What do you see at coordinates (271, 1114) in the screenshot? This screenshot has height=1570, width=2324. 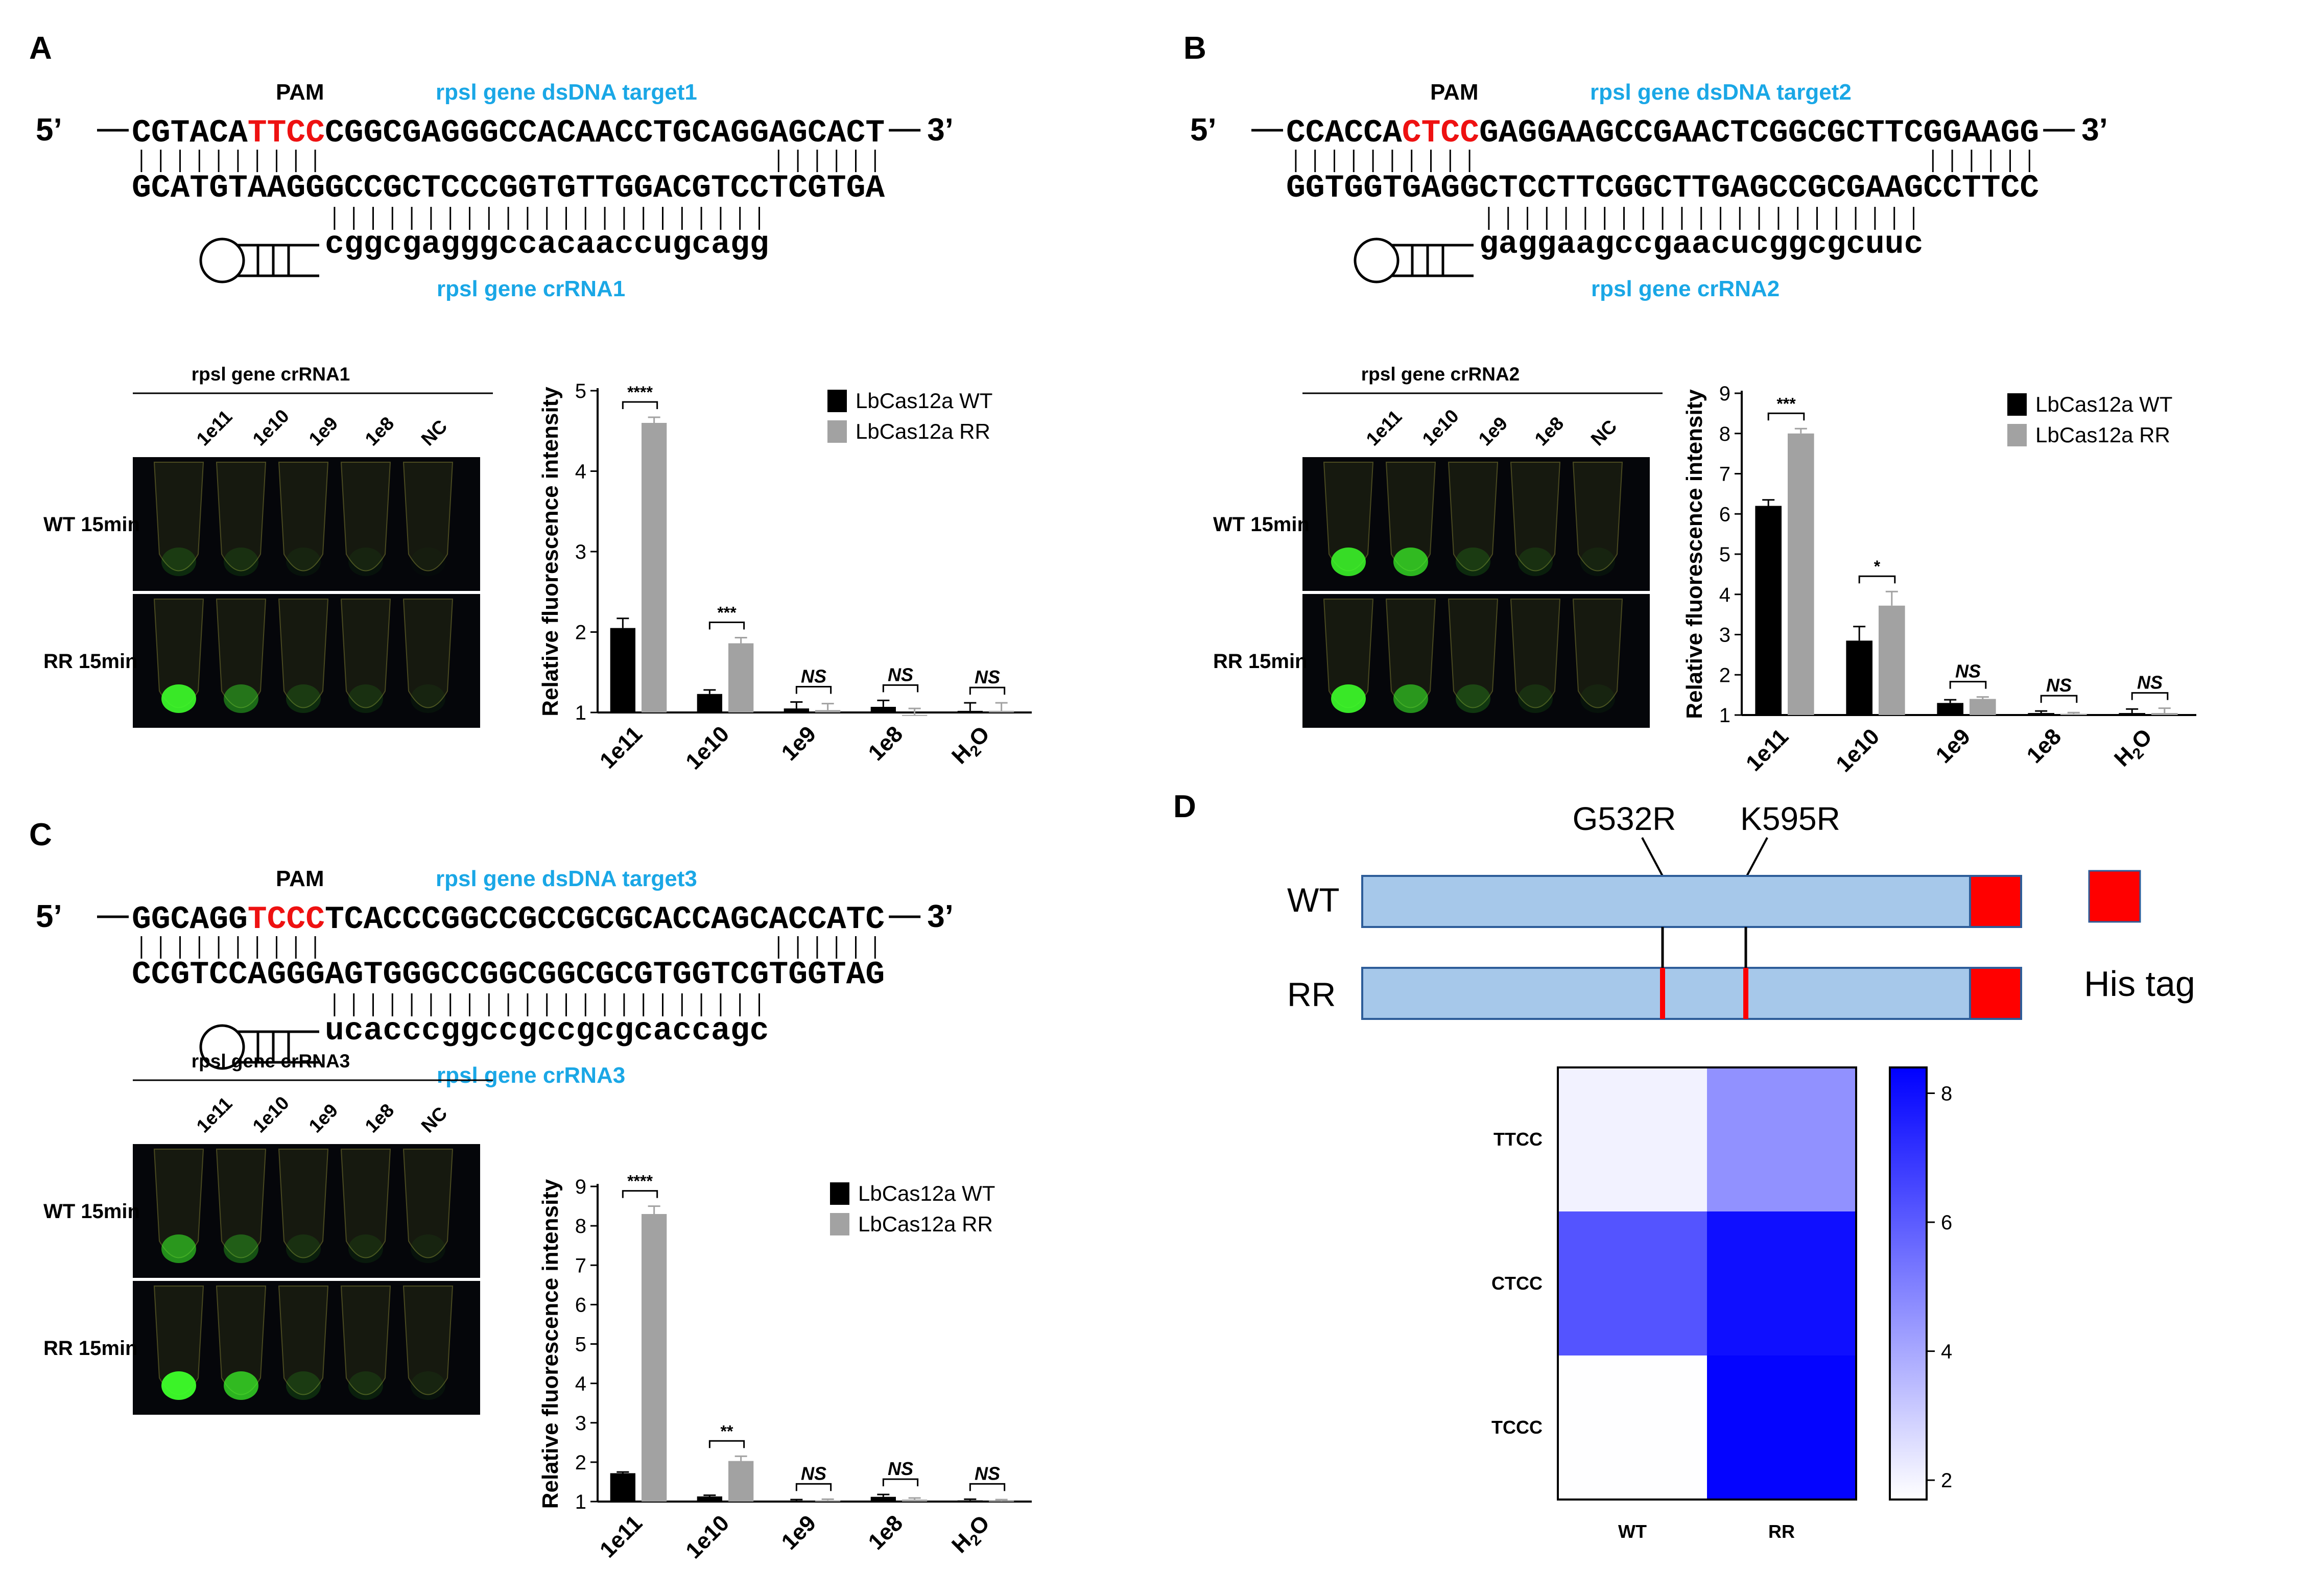 I see `lane-label: 1e10` at bounding box center [271, 1114].